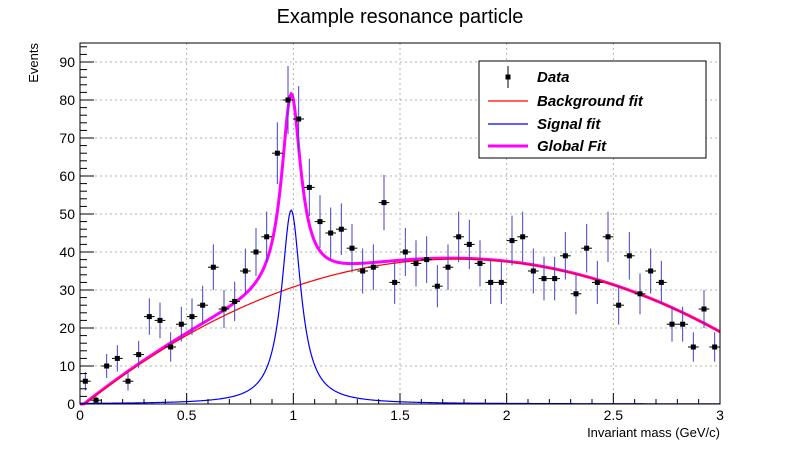 The width and height of the screenshot is (800, 451). What do you see at coordinates (67, 328) in the screenshot?
I see `y-tick-label: 20` at bounding box center [67, 328].